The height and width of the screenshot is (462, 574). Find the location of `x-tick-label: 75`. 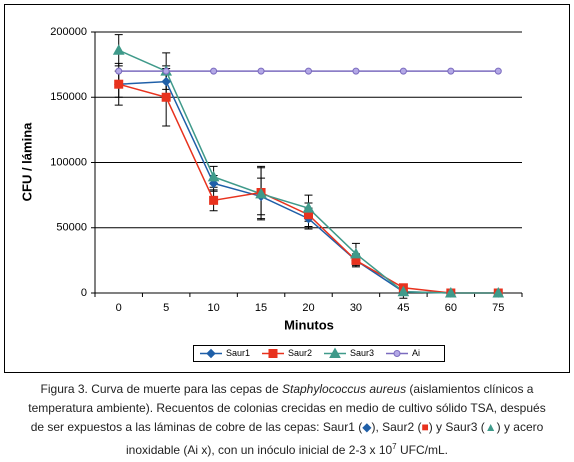

x-tick-label: 75 is located at coordinates (498, 308).